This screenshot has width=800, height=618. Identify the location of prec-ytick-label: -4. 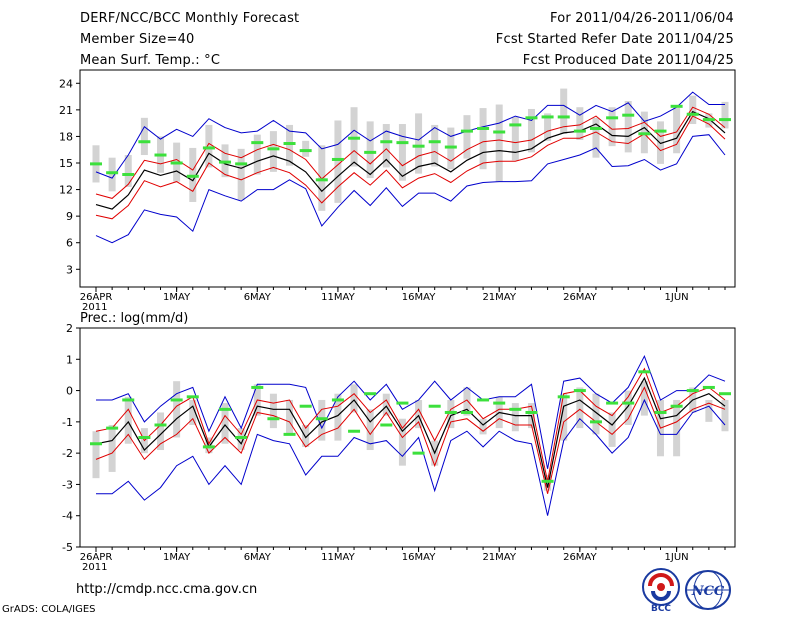
(67, 516).